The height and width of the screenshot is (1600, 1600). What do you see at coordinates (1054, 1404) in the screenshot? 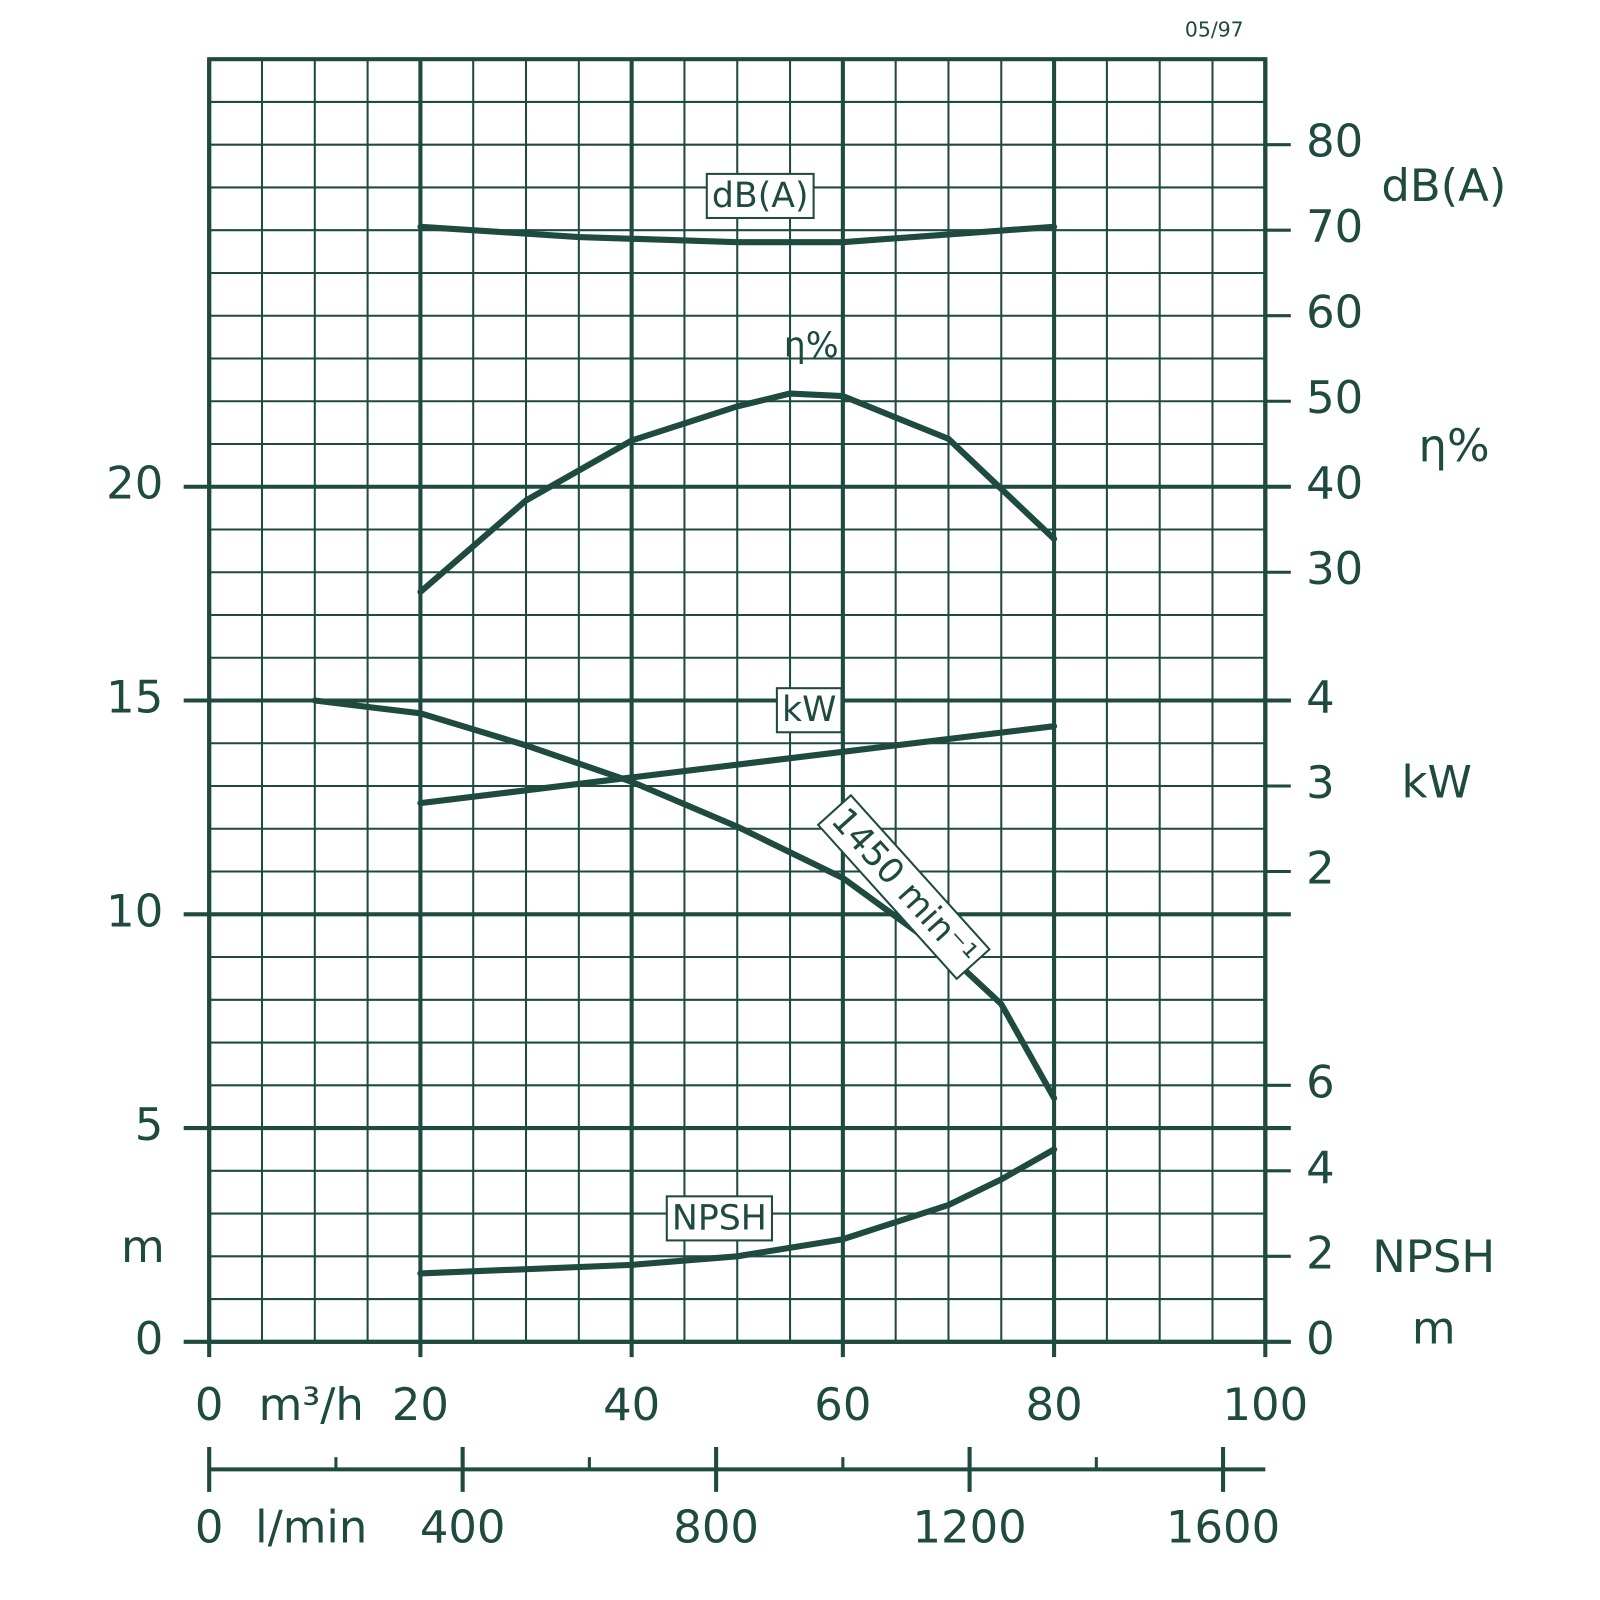
I see `x-tick-label: 80` at bounding box center [1054, 1404].